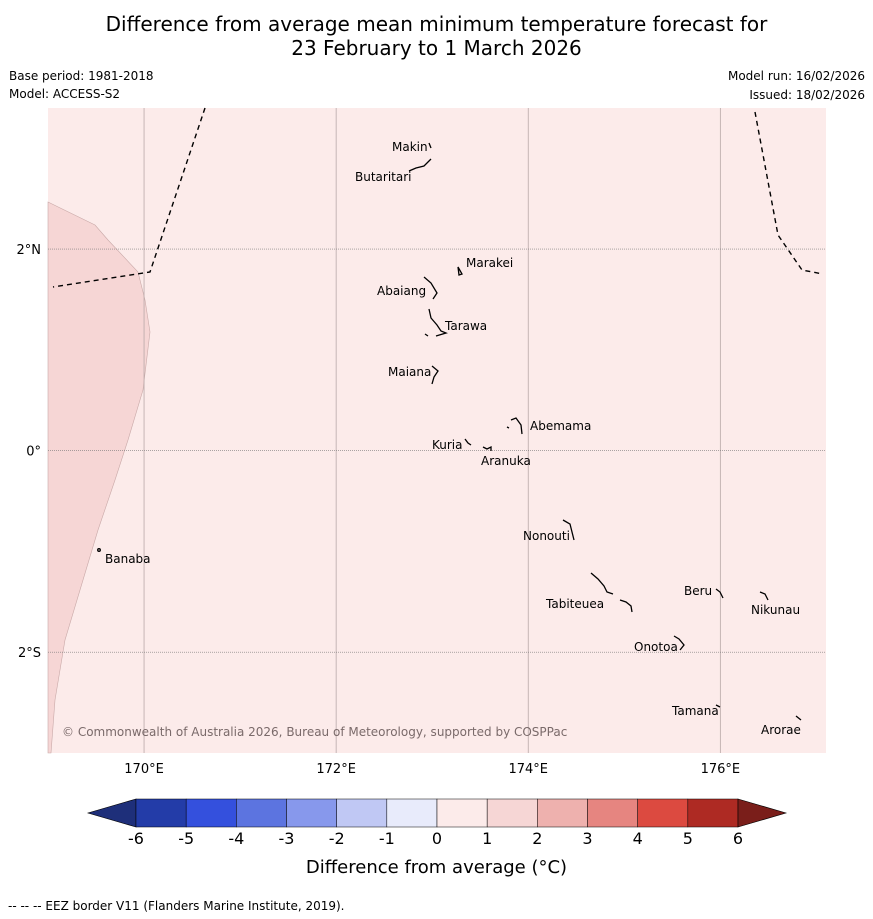 The height and width of the screenshot is (919, 873). Describe the element at coordinates (698, 591) in the screenshot. I see `island-label-beru: Beru` at that location.